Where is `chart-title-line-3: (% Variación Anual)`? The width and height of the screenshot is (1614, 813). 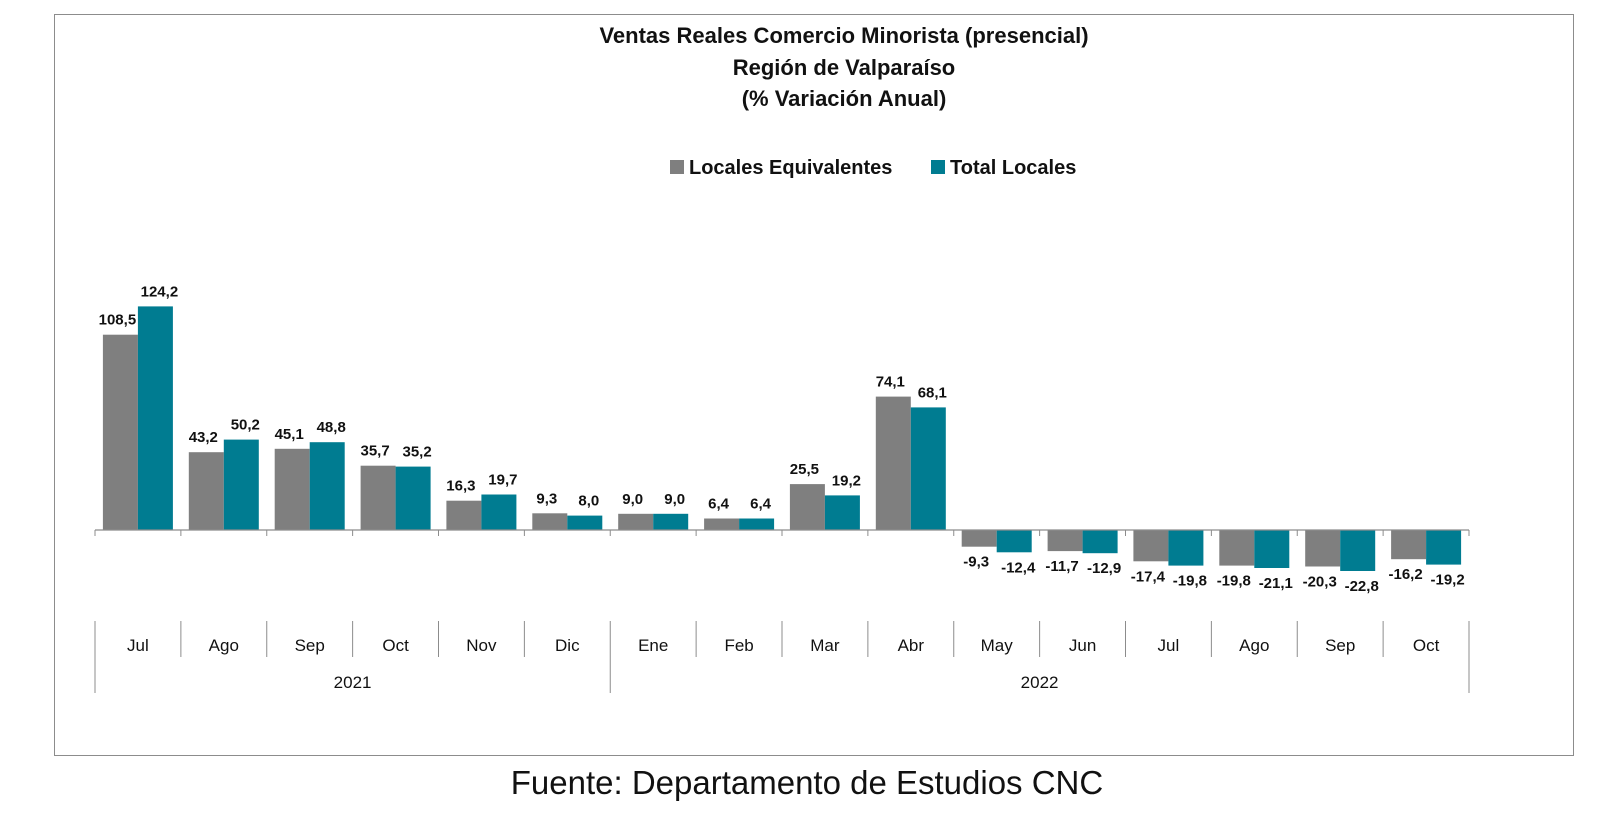 chart-title-line-3: (% Variación Anual) is located at coordinates (844, 98).